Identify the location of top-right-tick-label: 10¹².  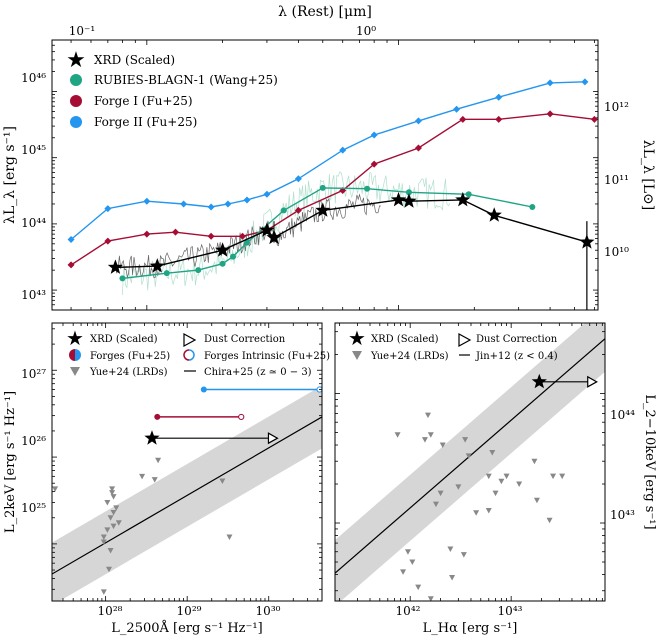
(616, 107).